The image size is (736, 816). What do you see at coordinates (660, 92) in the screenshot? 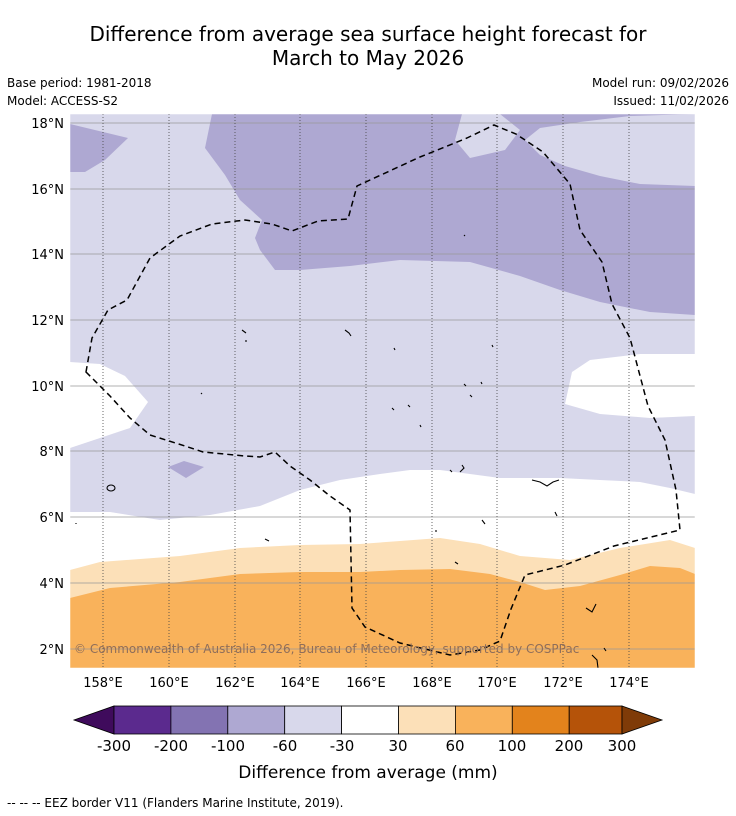
I see `meta-right: Model run: 09/02/2026 Issued: 11/02/2026` at bounding box center [660, 92].